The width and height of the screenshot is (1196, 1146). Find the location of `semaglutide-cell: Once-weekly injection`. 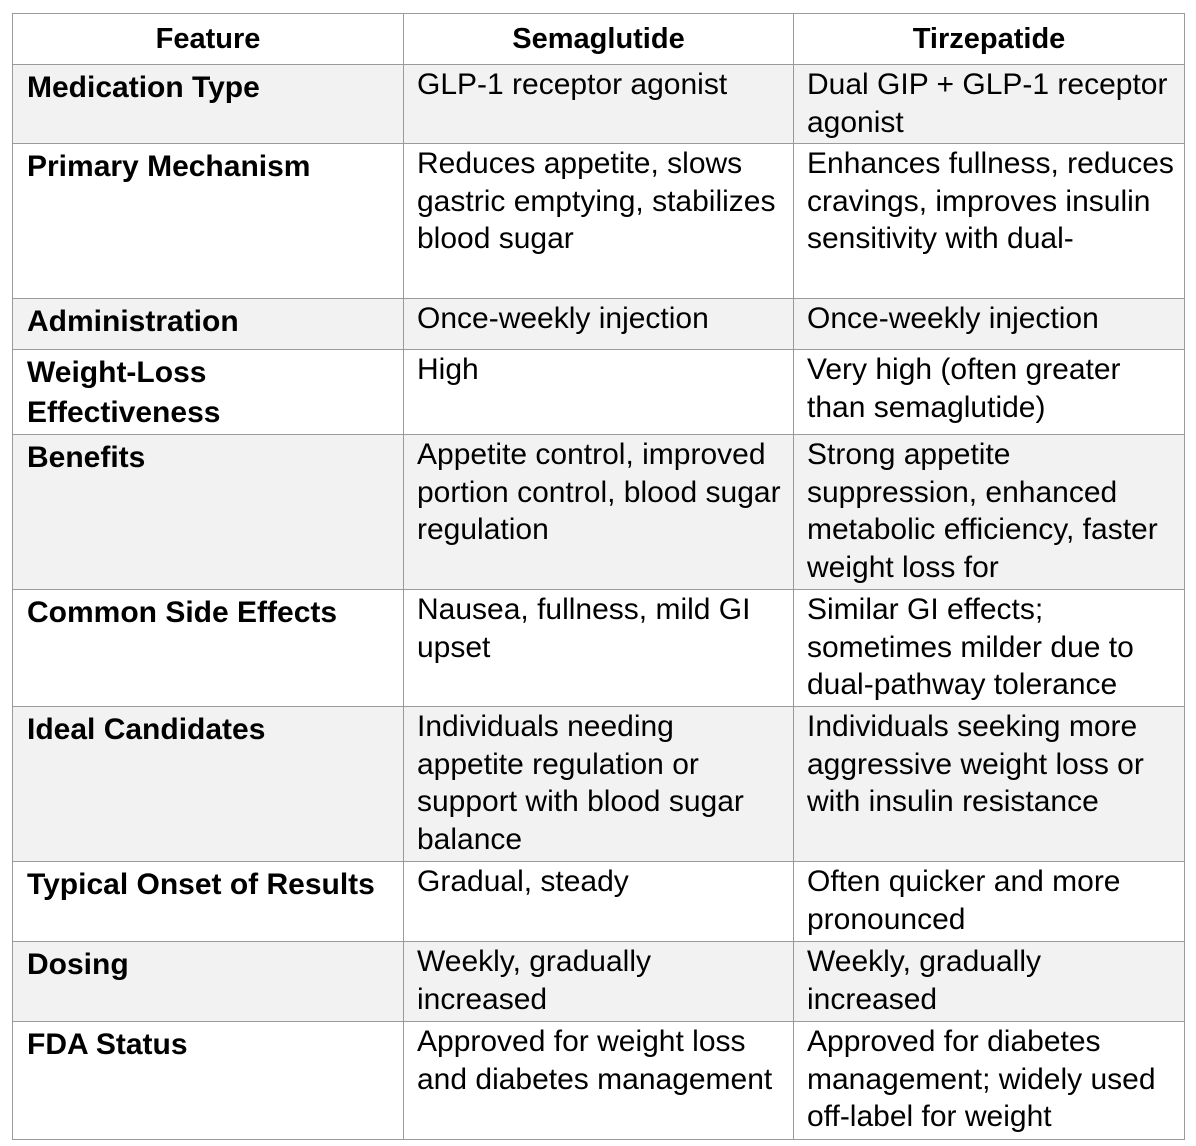

semaglutide-cell: Once-weekly injection is located at coordinates (598, 324).